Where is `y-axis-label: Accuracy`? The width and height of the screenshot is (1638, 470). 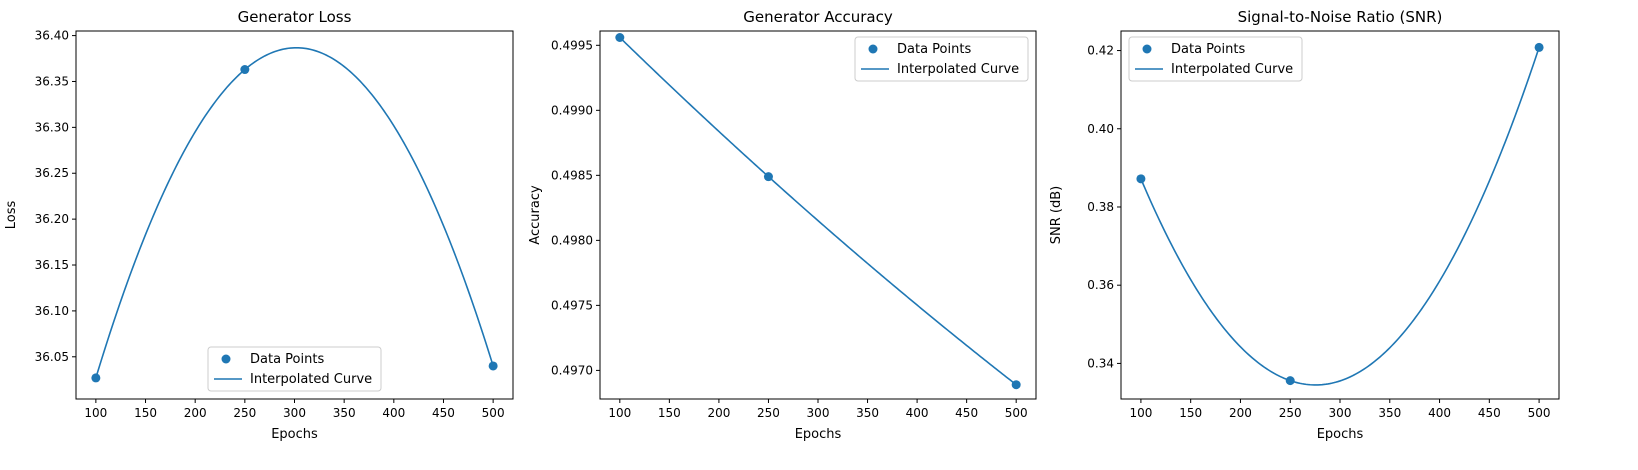 y-axis-label: Accuracy is located at coordinates (535, 215).